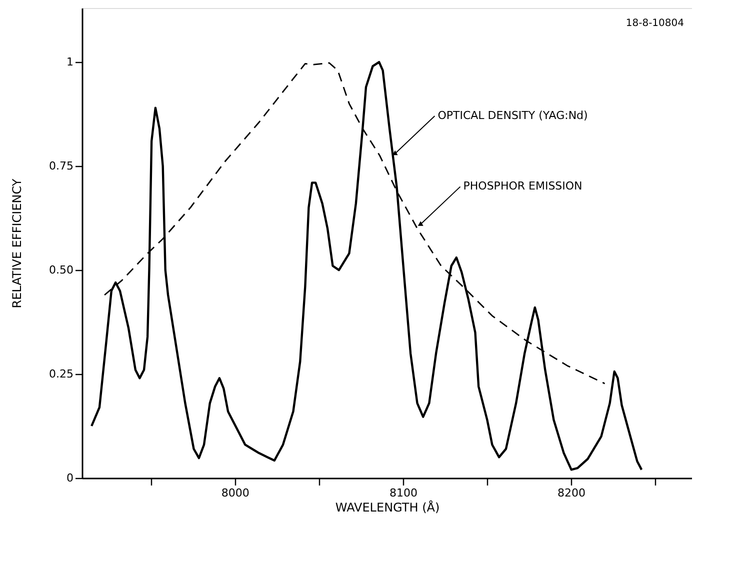 The width and height of the screenshot is (742, 562). I want to click on y-tick-label: 0.75, so click(61, 166).